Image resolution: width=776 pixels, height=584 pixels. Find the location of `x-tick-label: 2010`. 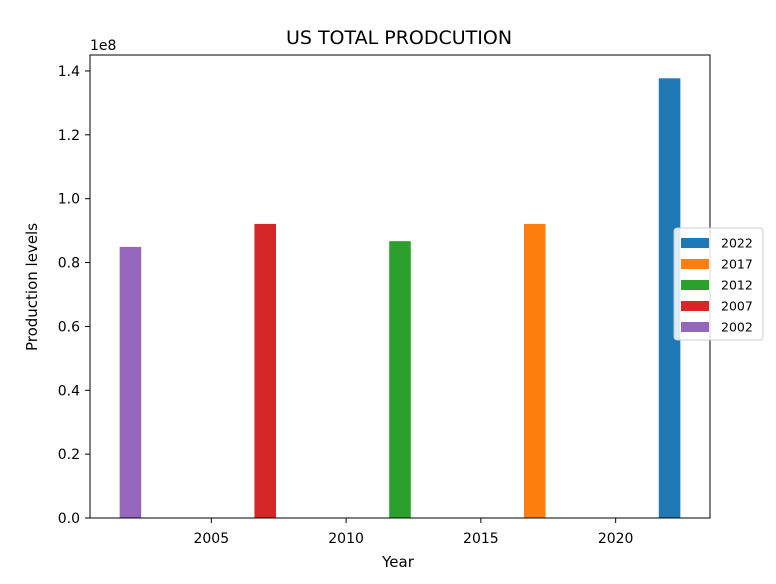

x-tick-label: 2010 is located at coordinates (346, 539).